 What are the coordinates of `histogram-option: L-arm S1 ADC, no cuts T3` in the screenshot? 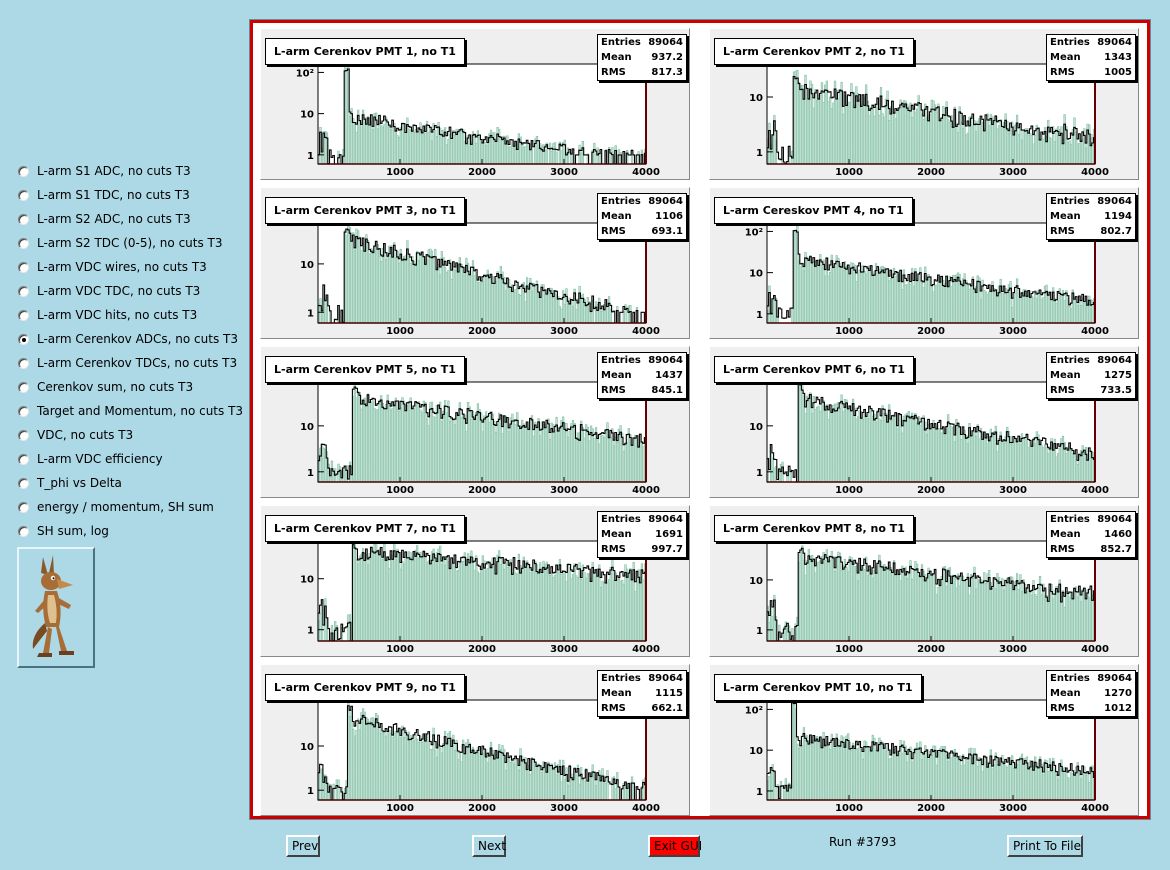 It's located at (104, 171).